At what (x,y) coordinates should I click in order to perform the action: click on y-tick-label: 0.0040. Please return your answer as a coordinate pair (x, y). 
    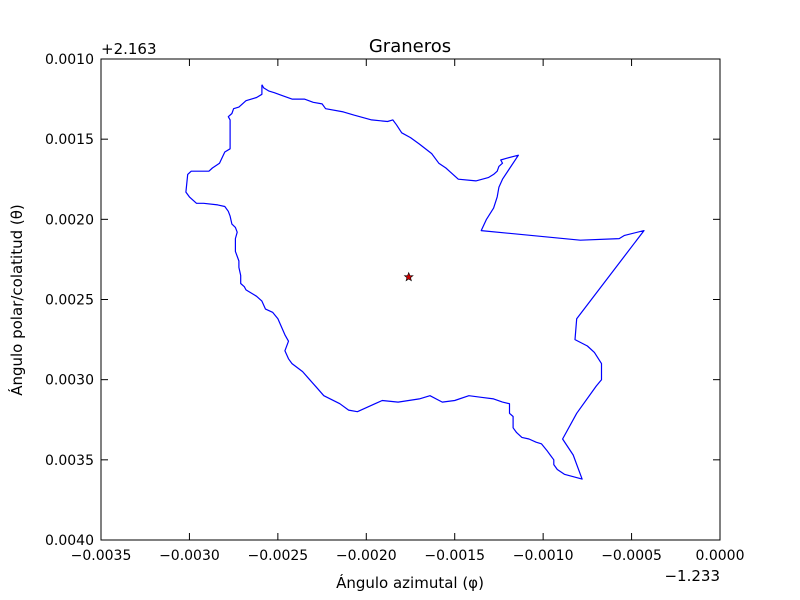
    Looking at the image, I should click on (69, 541).